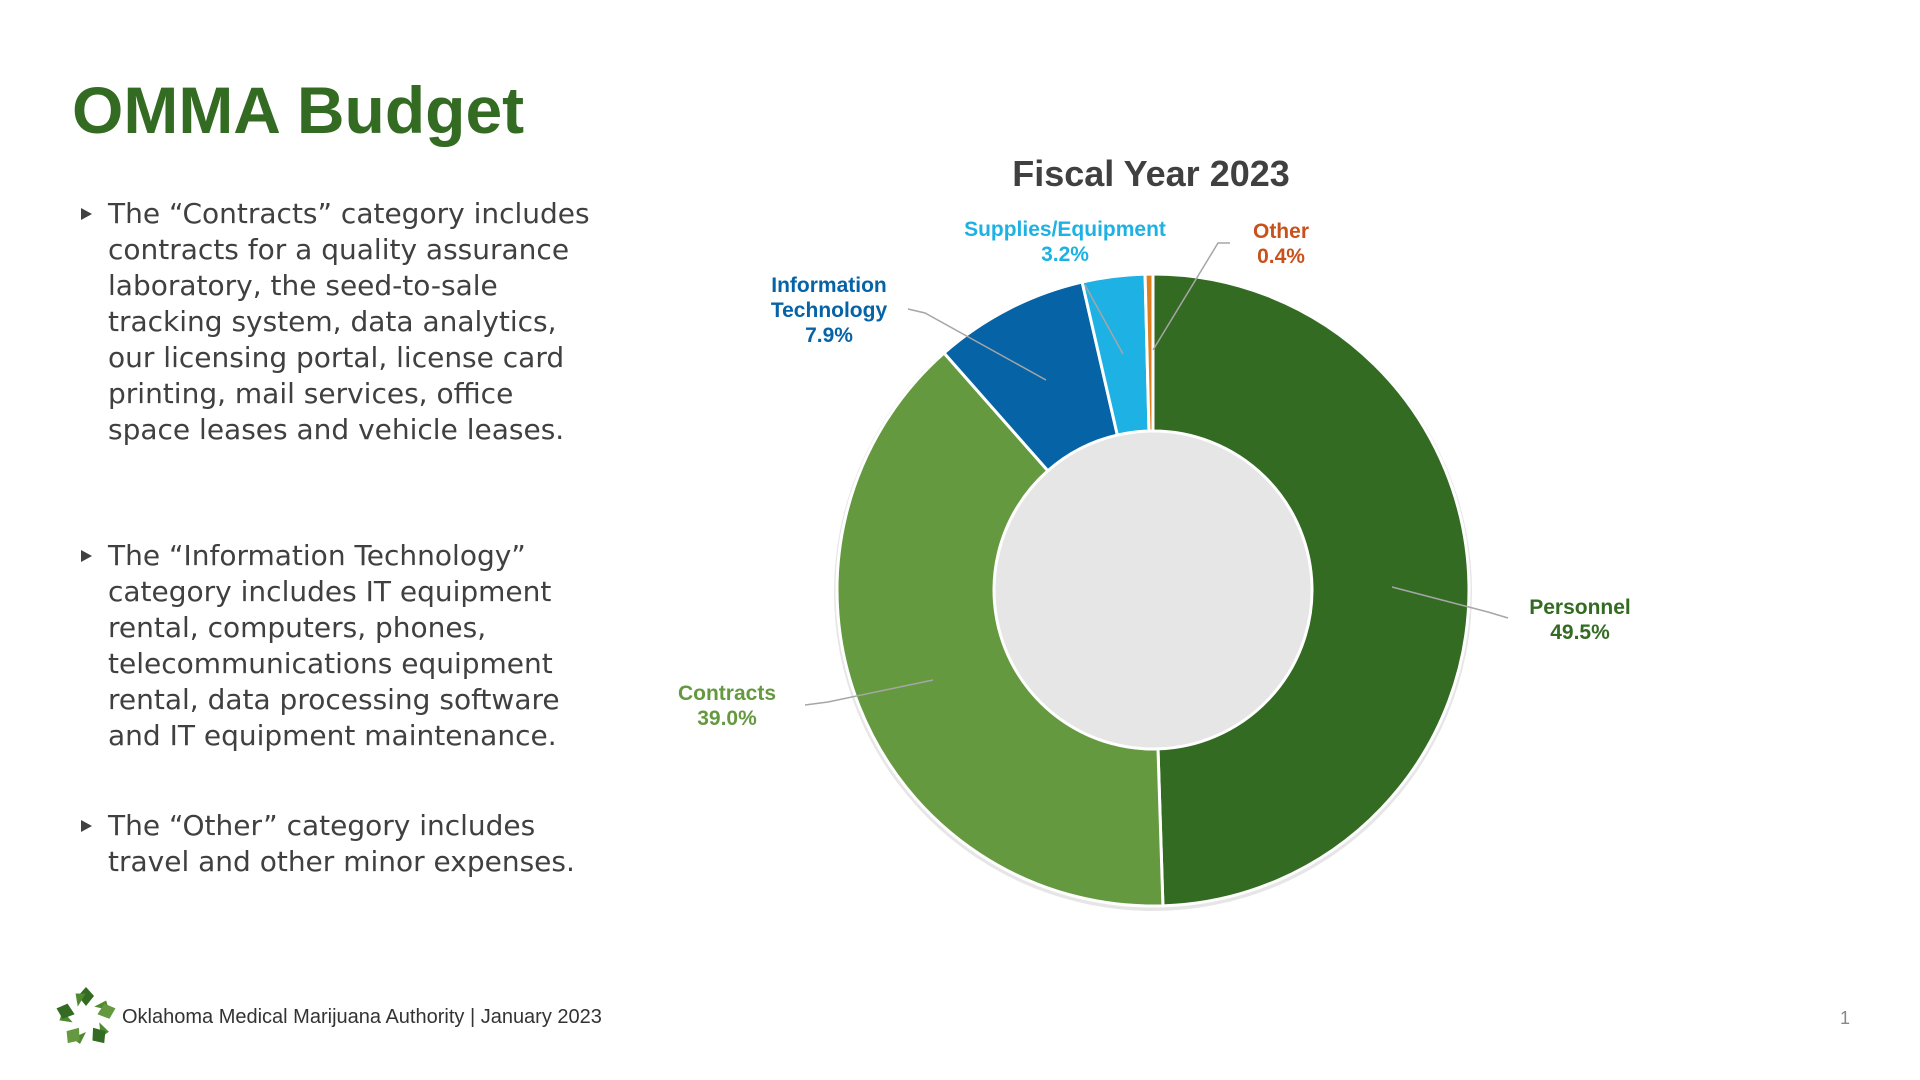 Image resolution: width=1920 pixels, height=1080 pixels. I want to click on value-label-supplies-equipment: 3.2%, so click(1065, 254).